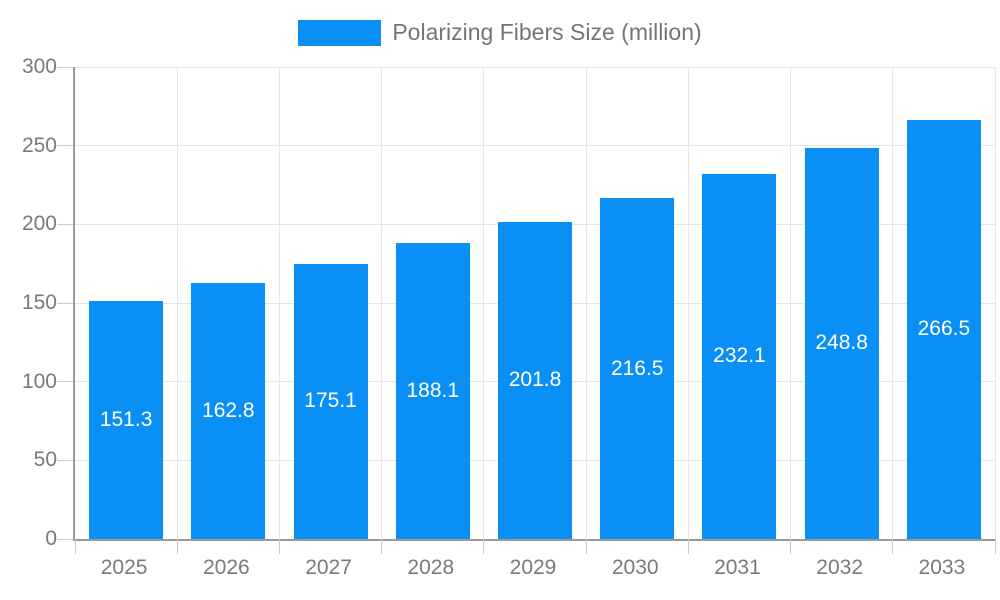  What do you see at coordinates (39, 66) in the screenshot?
I see `y-axis-tick-label: 300` at bounding box center [39, 66].